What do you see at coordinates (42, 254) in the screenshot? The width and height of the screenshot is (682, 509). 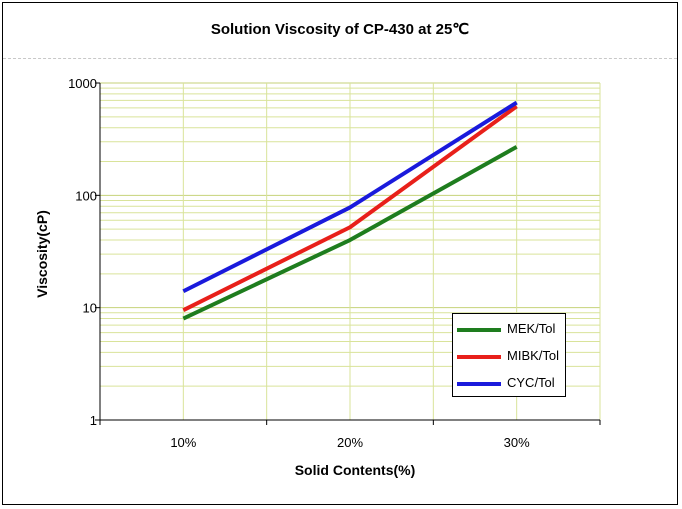 I see `y-axis-title: Viscosity(cP)` at bounding box center [42, 254].